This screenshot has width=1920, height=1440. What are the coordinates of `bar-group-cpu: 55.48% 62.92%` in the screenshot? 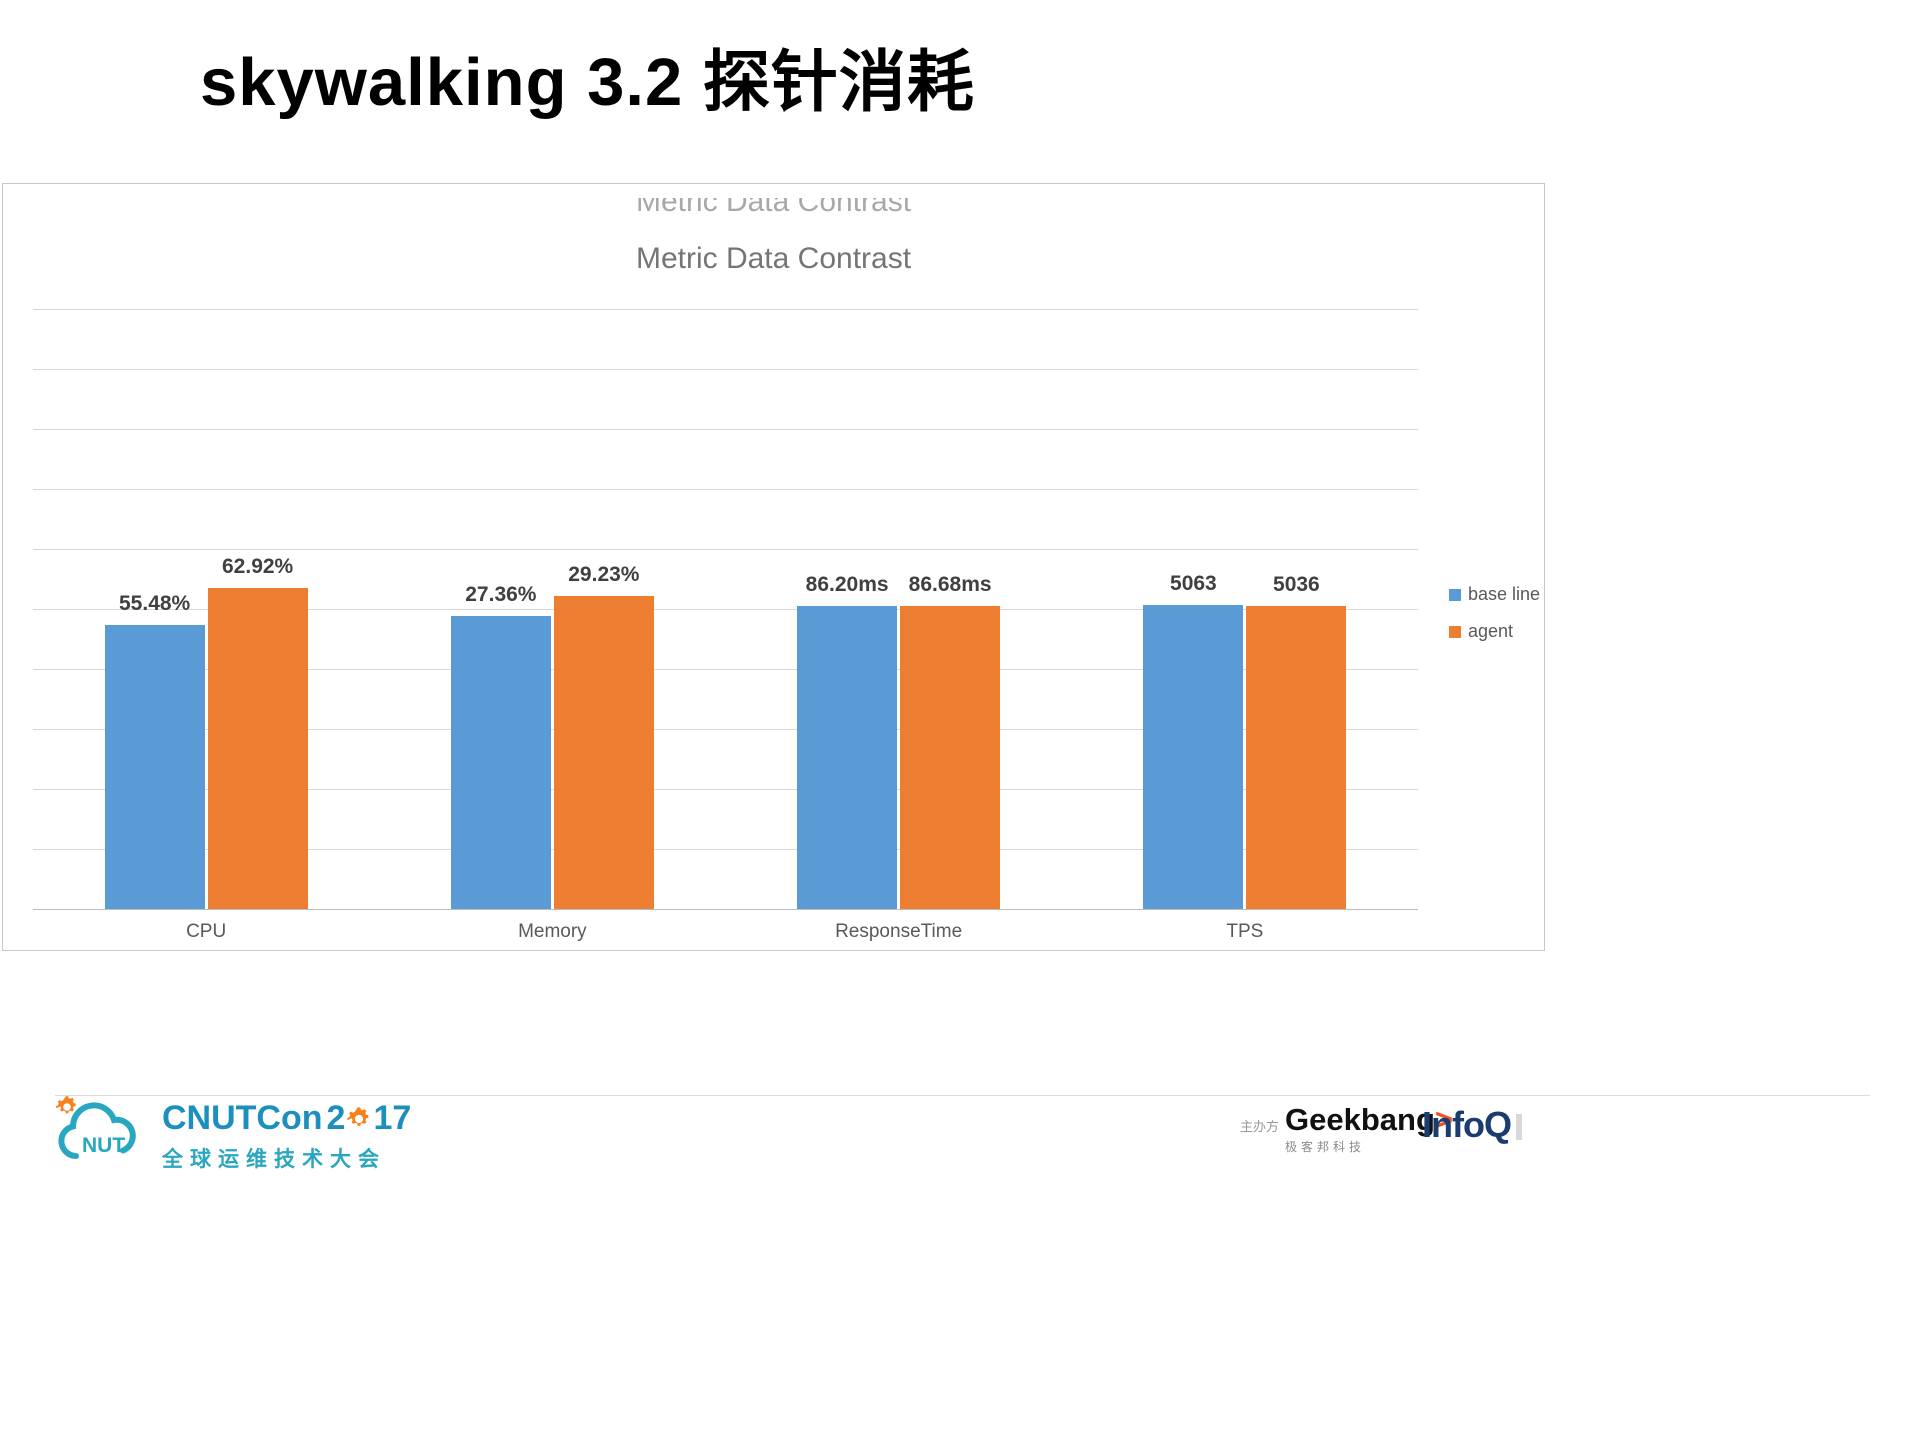 It's located at (206, 609).